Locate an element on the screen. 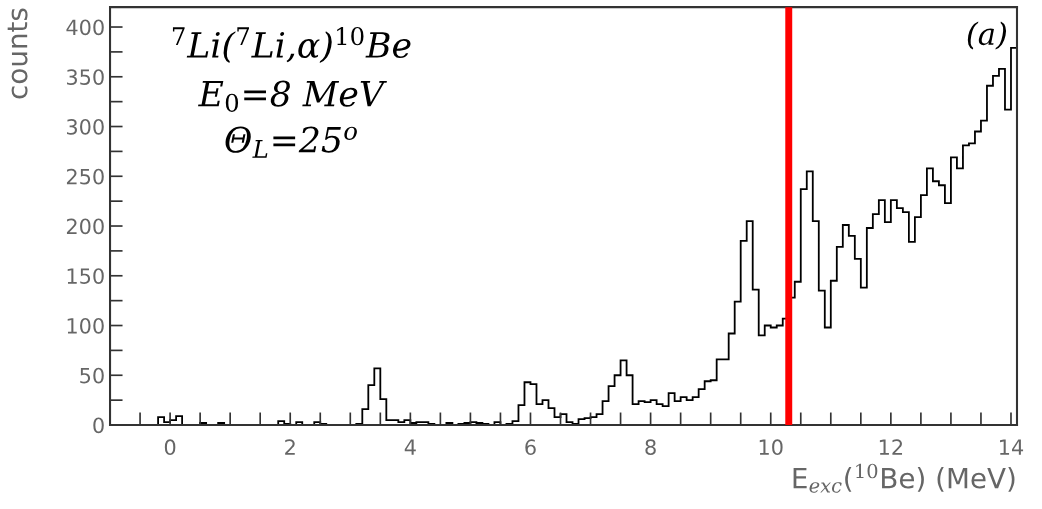  y-tick-label: 350 is located at coordinates (85, 77).